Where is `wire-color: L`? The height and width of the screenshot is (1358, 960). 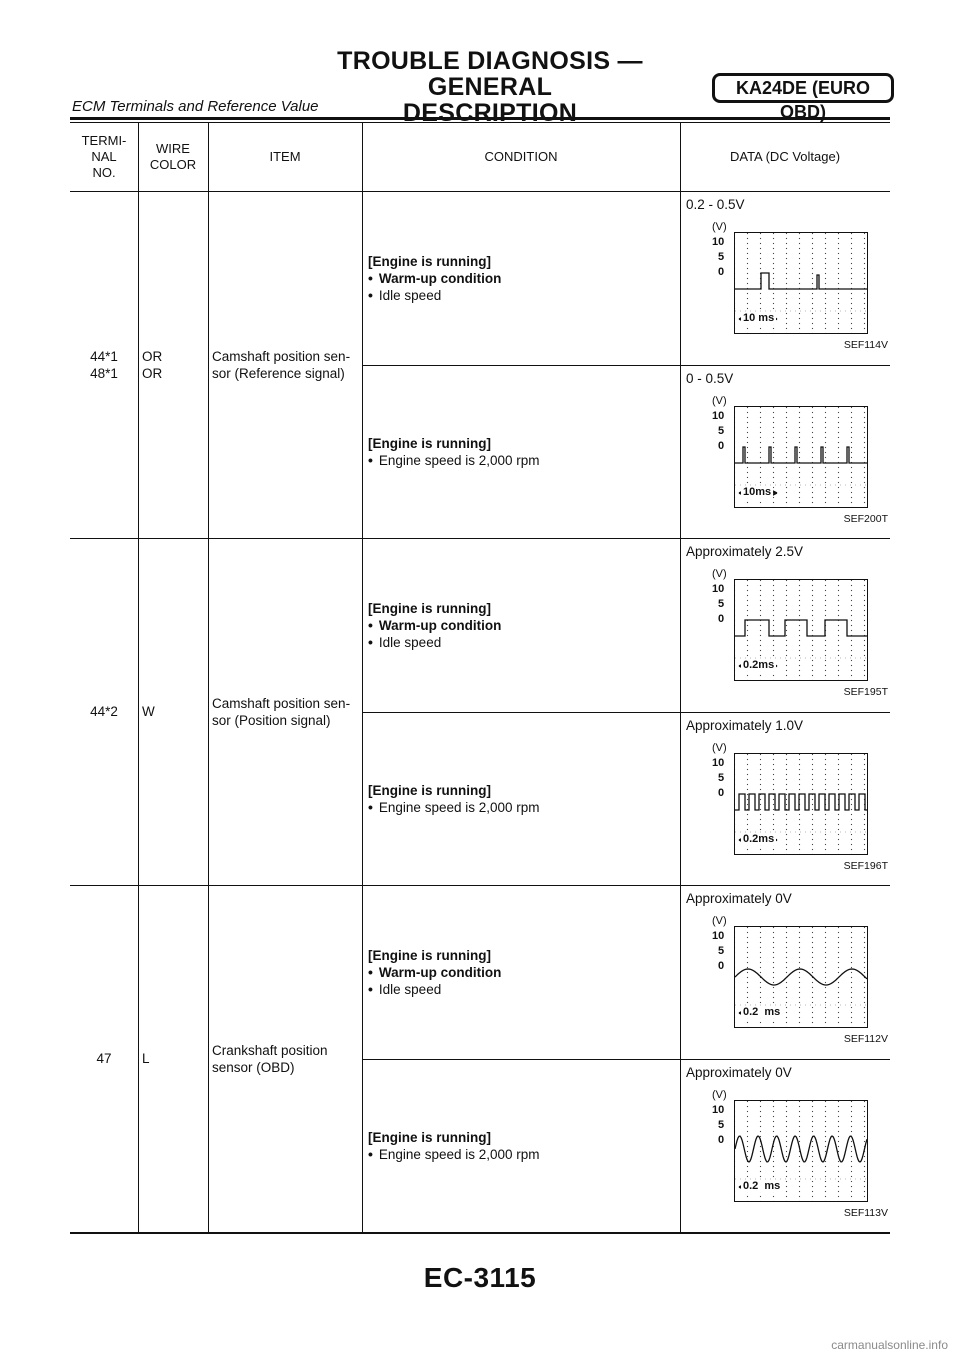 wire-color: L is located at coordinates (146, 1058).